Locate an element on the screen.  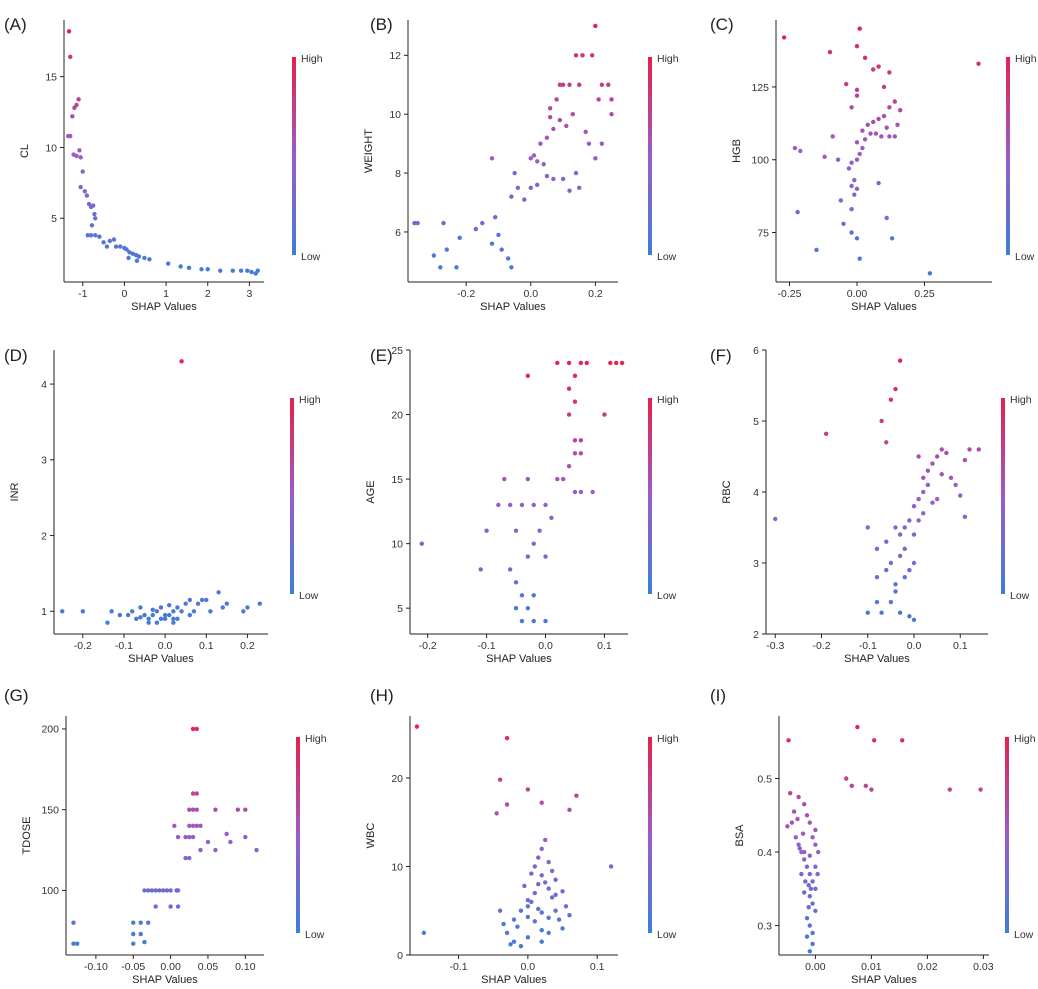
y-tick-label: 2 is located at coordinates (756, 635).